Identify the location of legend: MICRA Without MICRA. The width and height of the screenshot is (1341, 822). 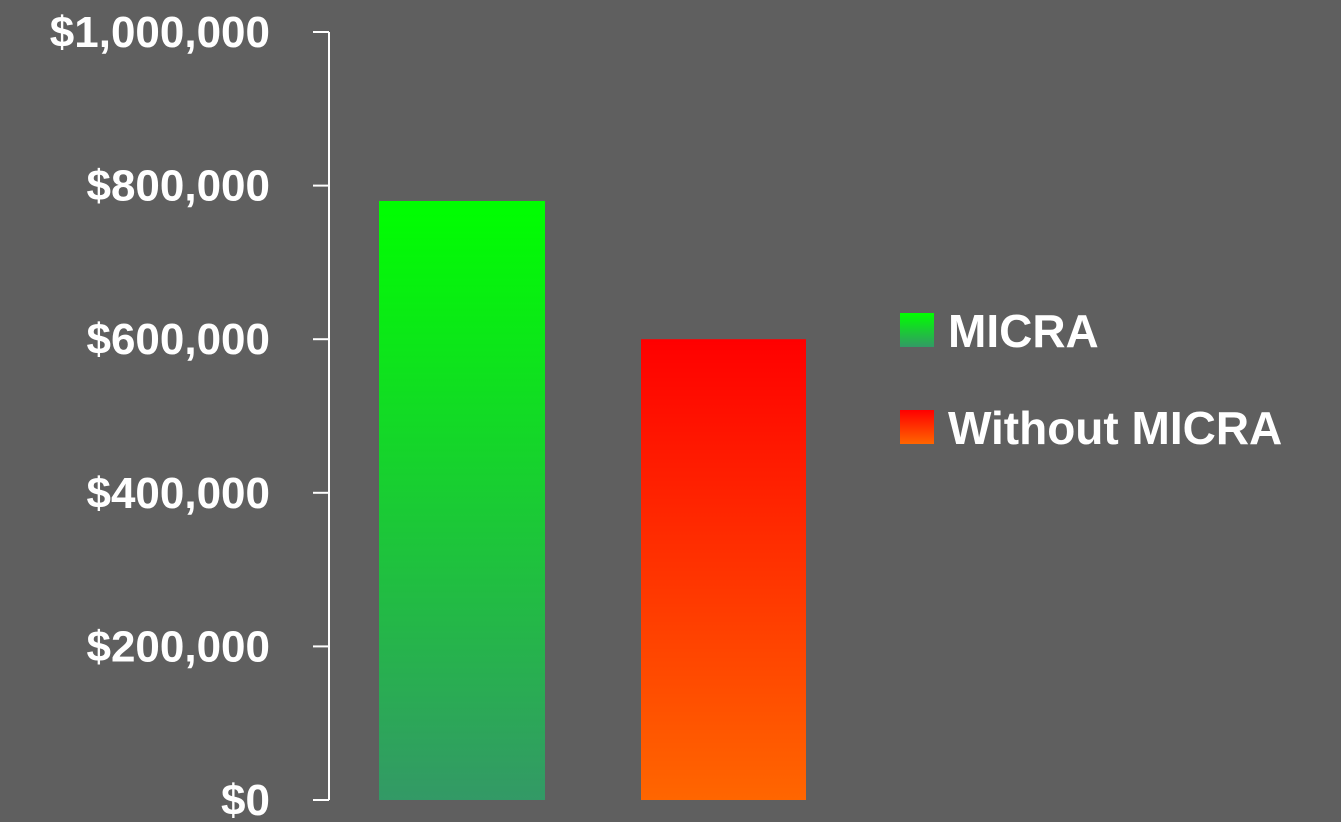
(1091, 379).